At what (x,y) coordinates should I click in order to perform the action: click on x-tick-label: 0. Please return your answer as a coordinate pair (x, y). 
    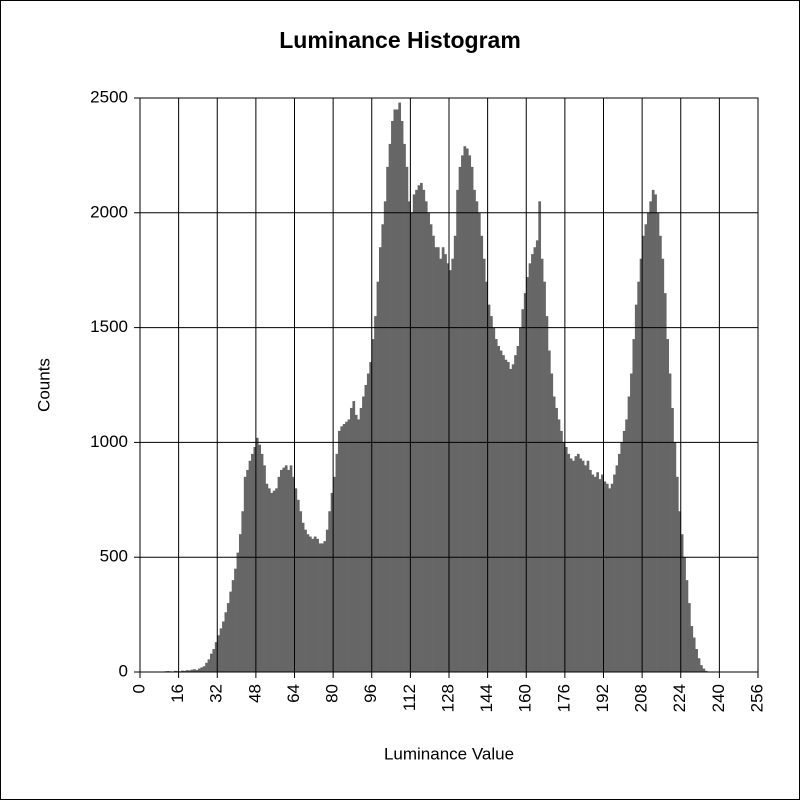
    Looking at the image, I should click on (138, 688).